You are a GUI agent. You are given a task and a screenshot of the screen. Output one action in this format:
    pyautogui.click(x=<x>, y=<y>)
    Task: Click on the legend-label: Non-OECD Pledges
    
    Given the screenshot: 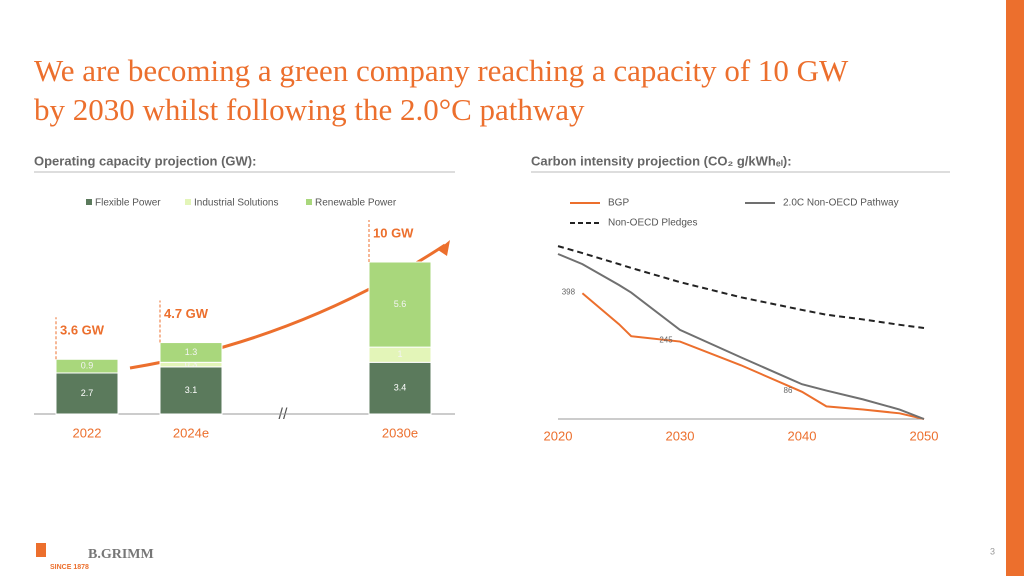 What is the action you would take?
    pyautogui.click(x=652, y=223)
    